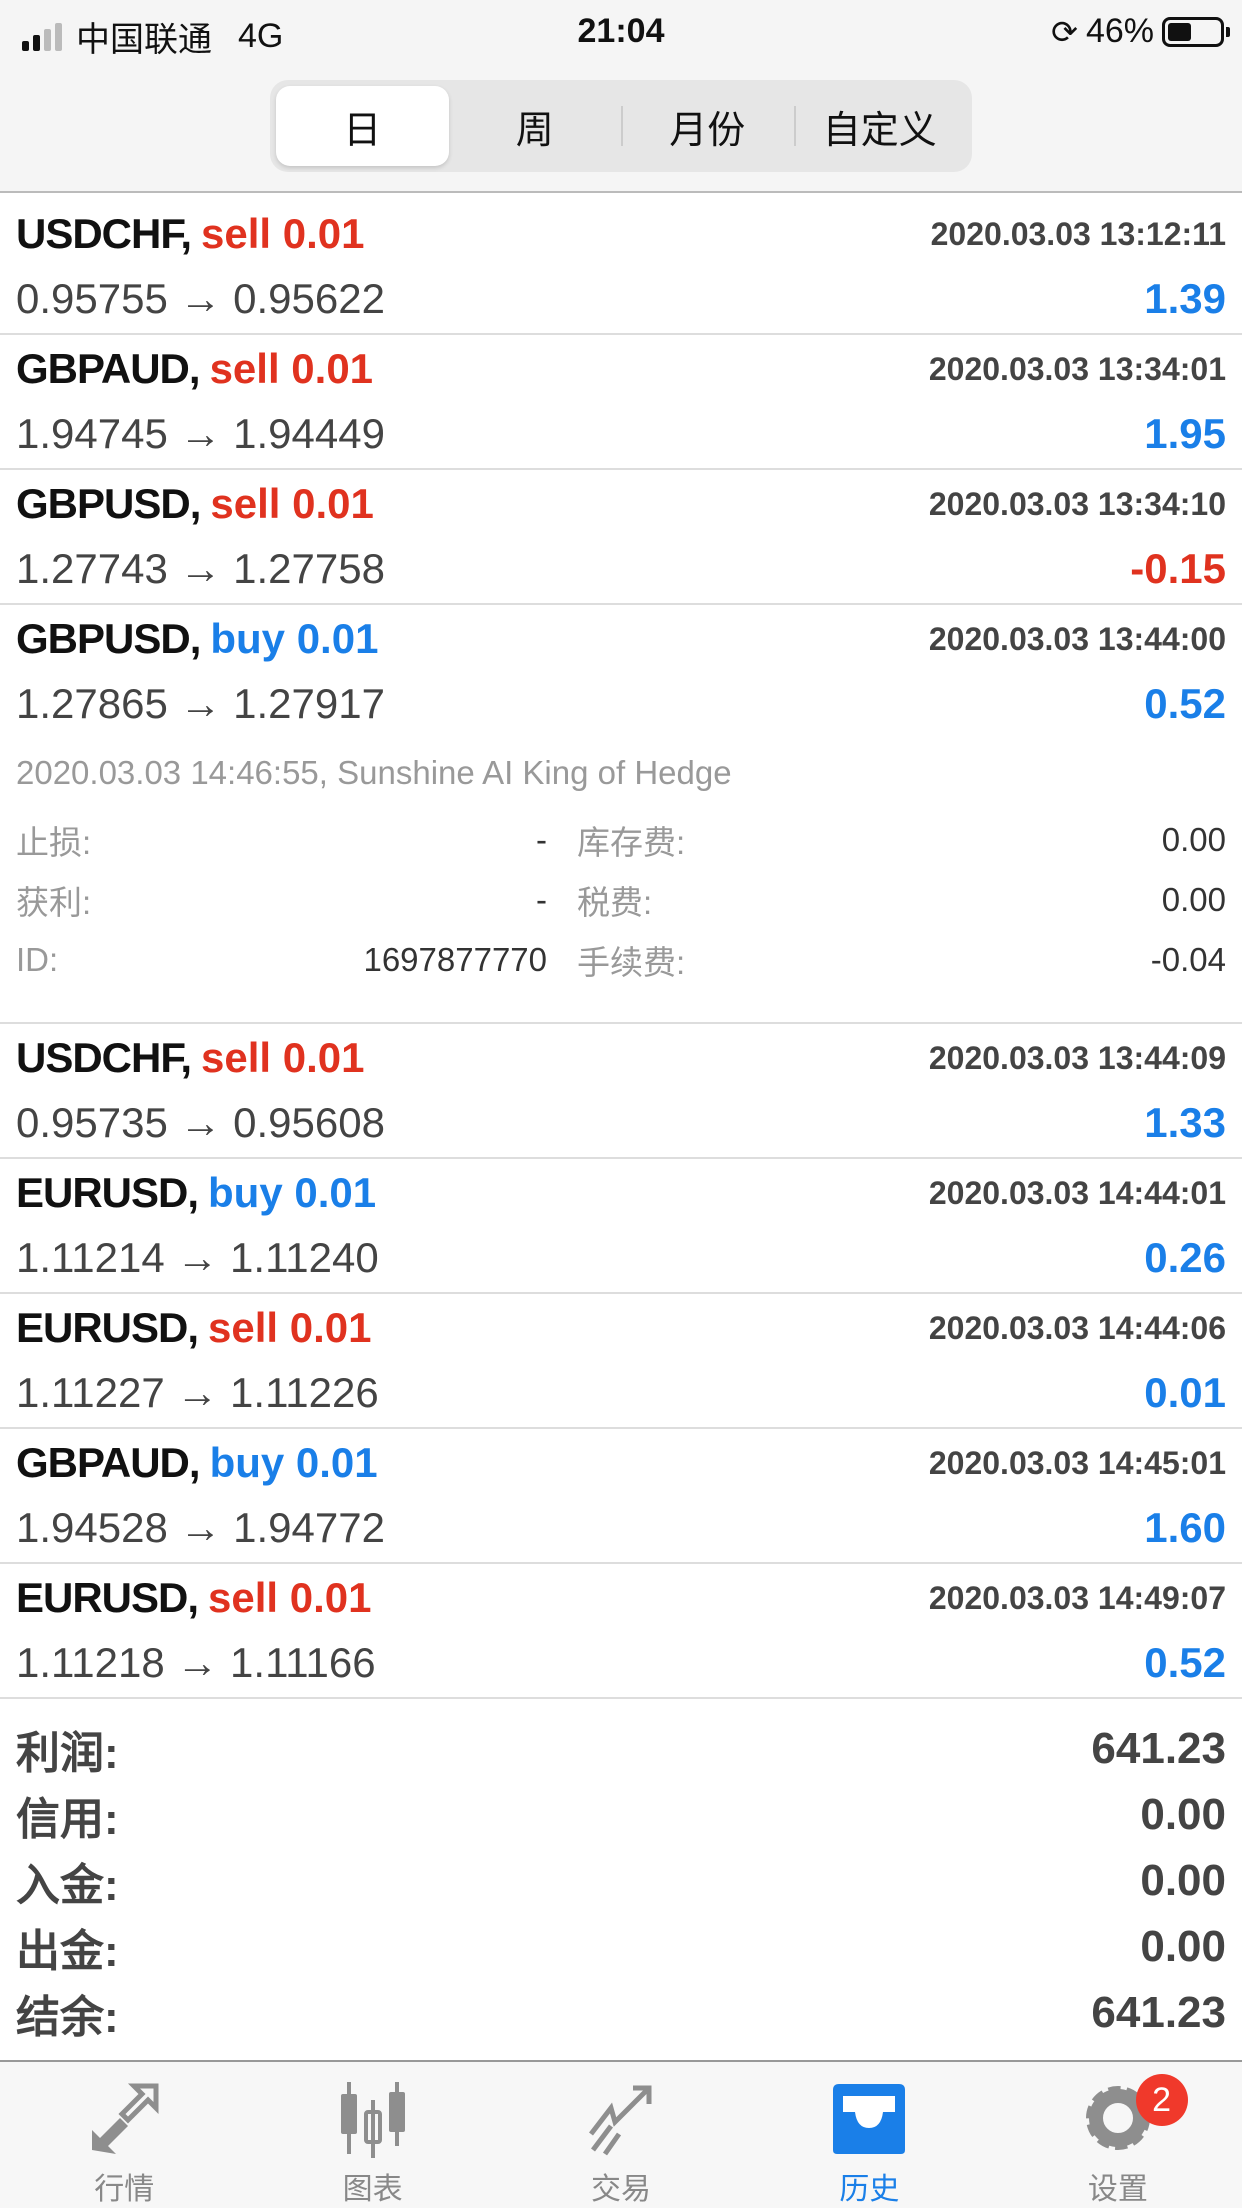 The image size is (1242, 2208). I want to click on trade-profit: 1.39, so click(1185, 298).